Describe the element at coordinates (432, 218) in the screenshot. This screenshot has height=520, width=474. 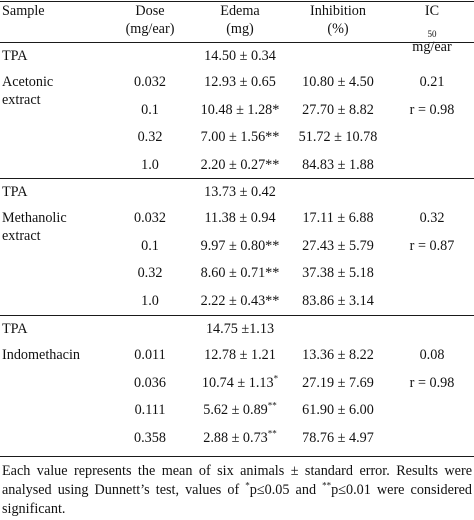
I see `ic50-value: 0.32` at that location.